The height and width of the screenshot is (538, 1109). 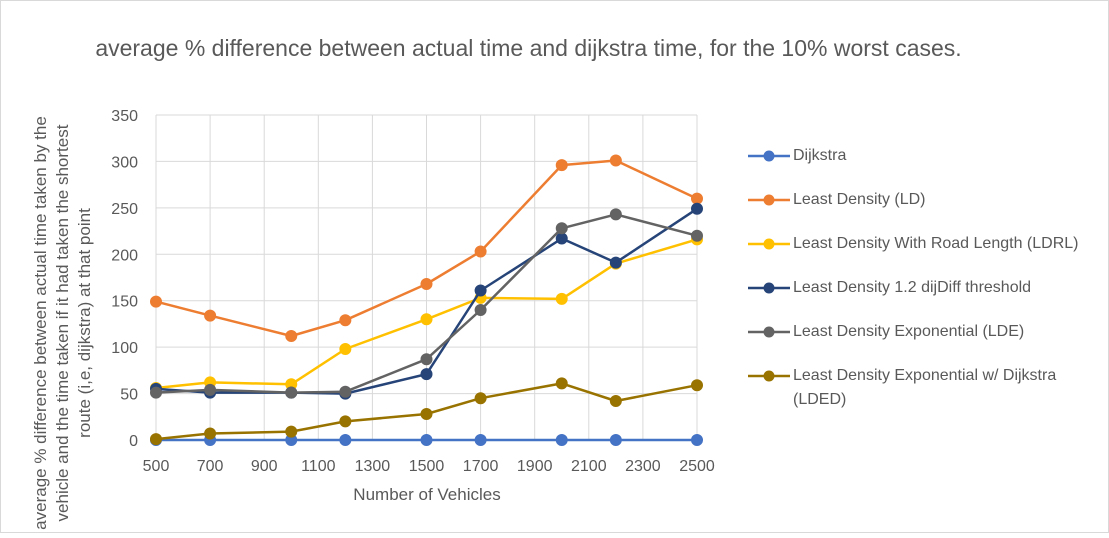 I want to click on y-tick-label: 100, so click(x=124, y=348).